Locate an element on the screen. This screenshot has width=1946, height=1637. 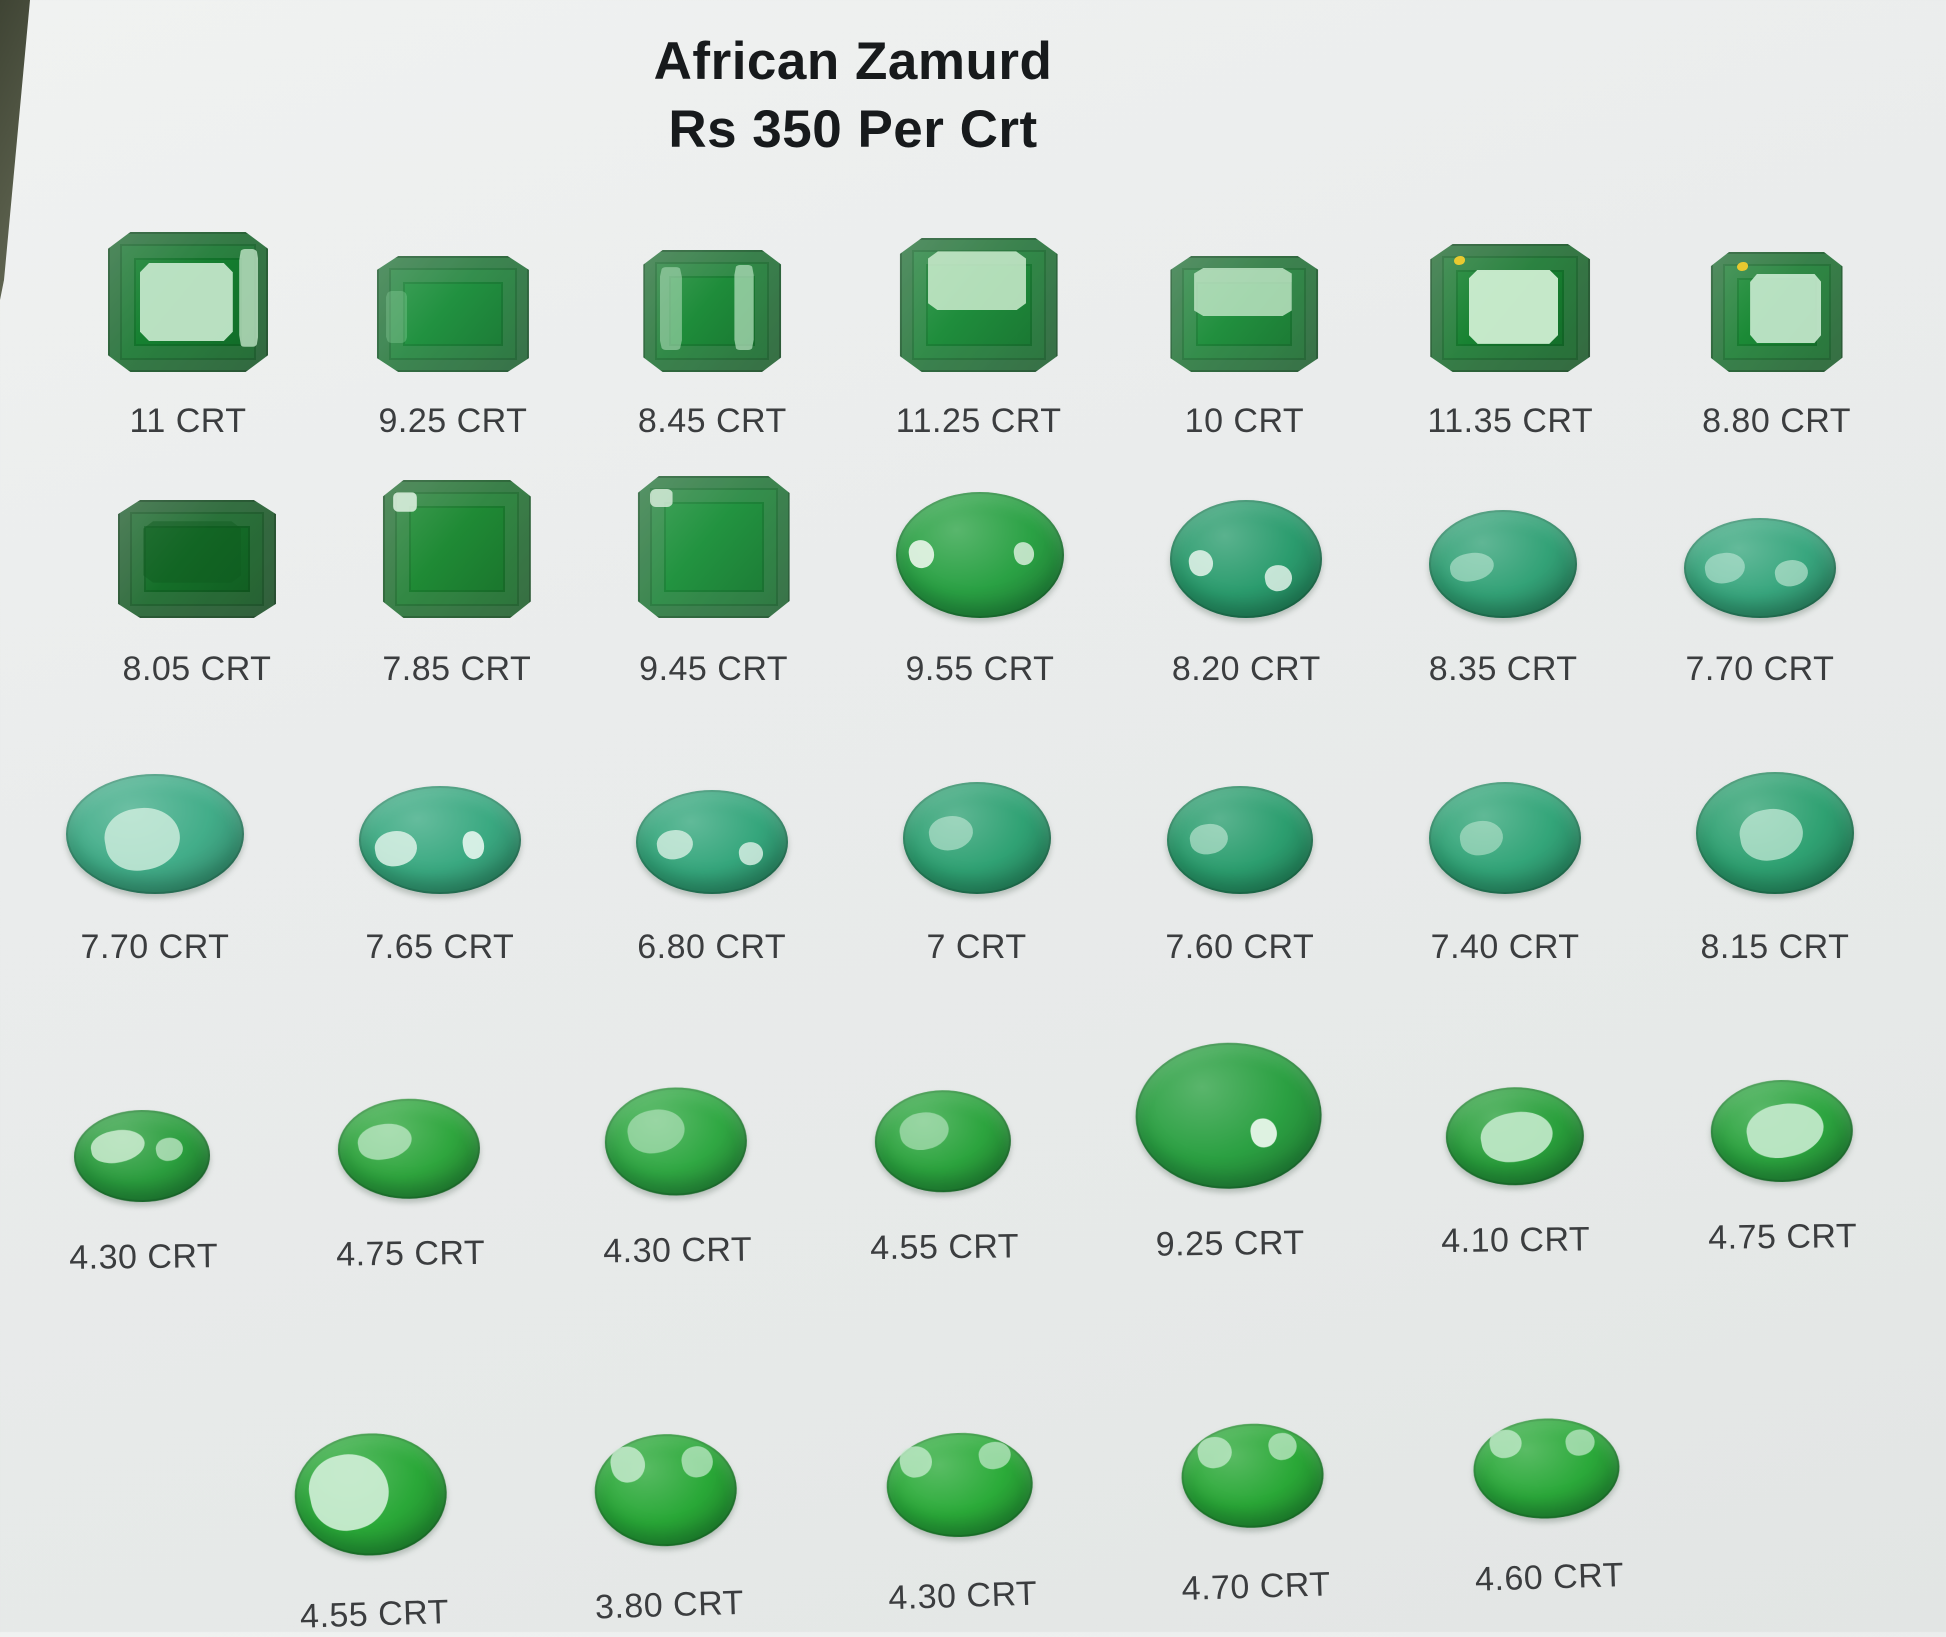
carat-label: 8.05 CRT is located at coordinates (197, 669).